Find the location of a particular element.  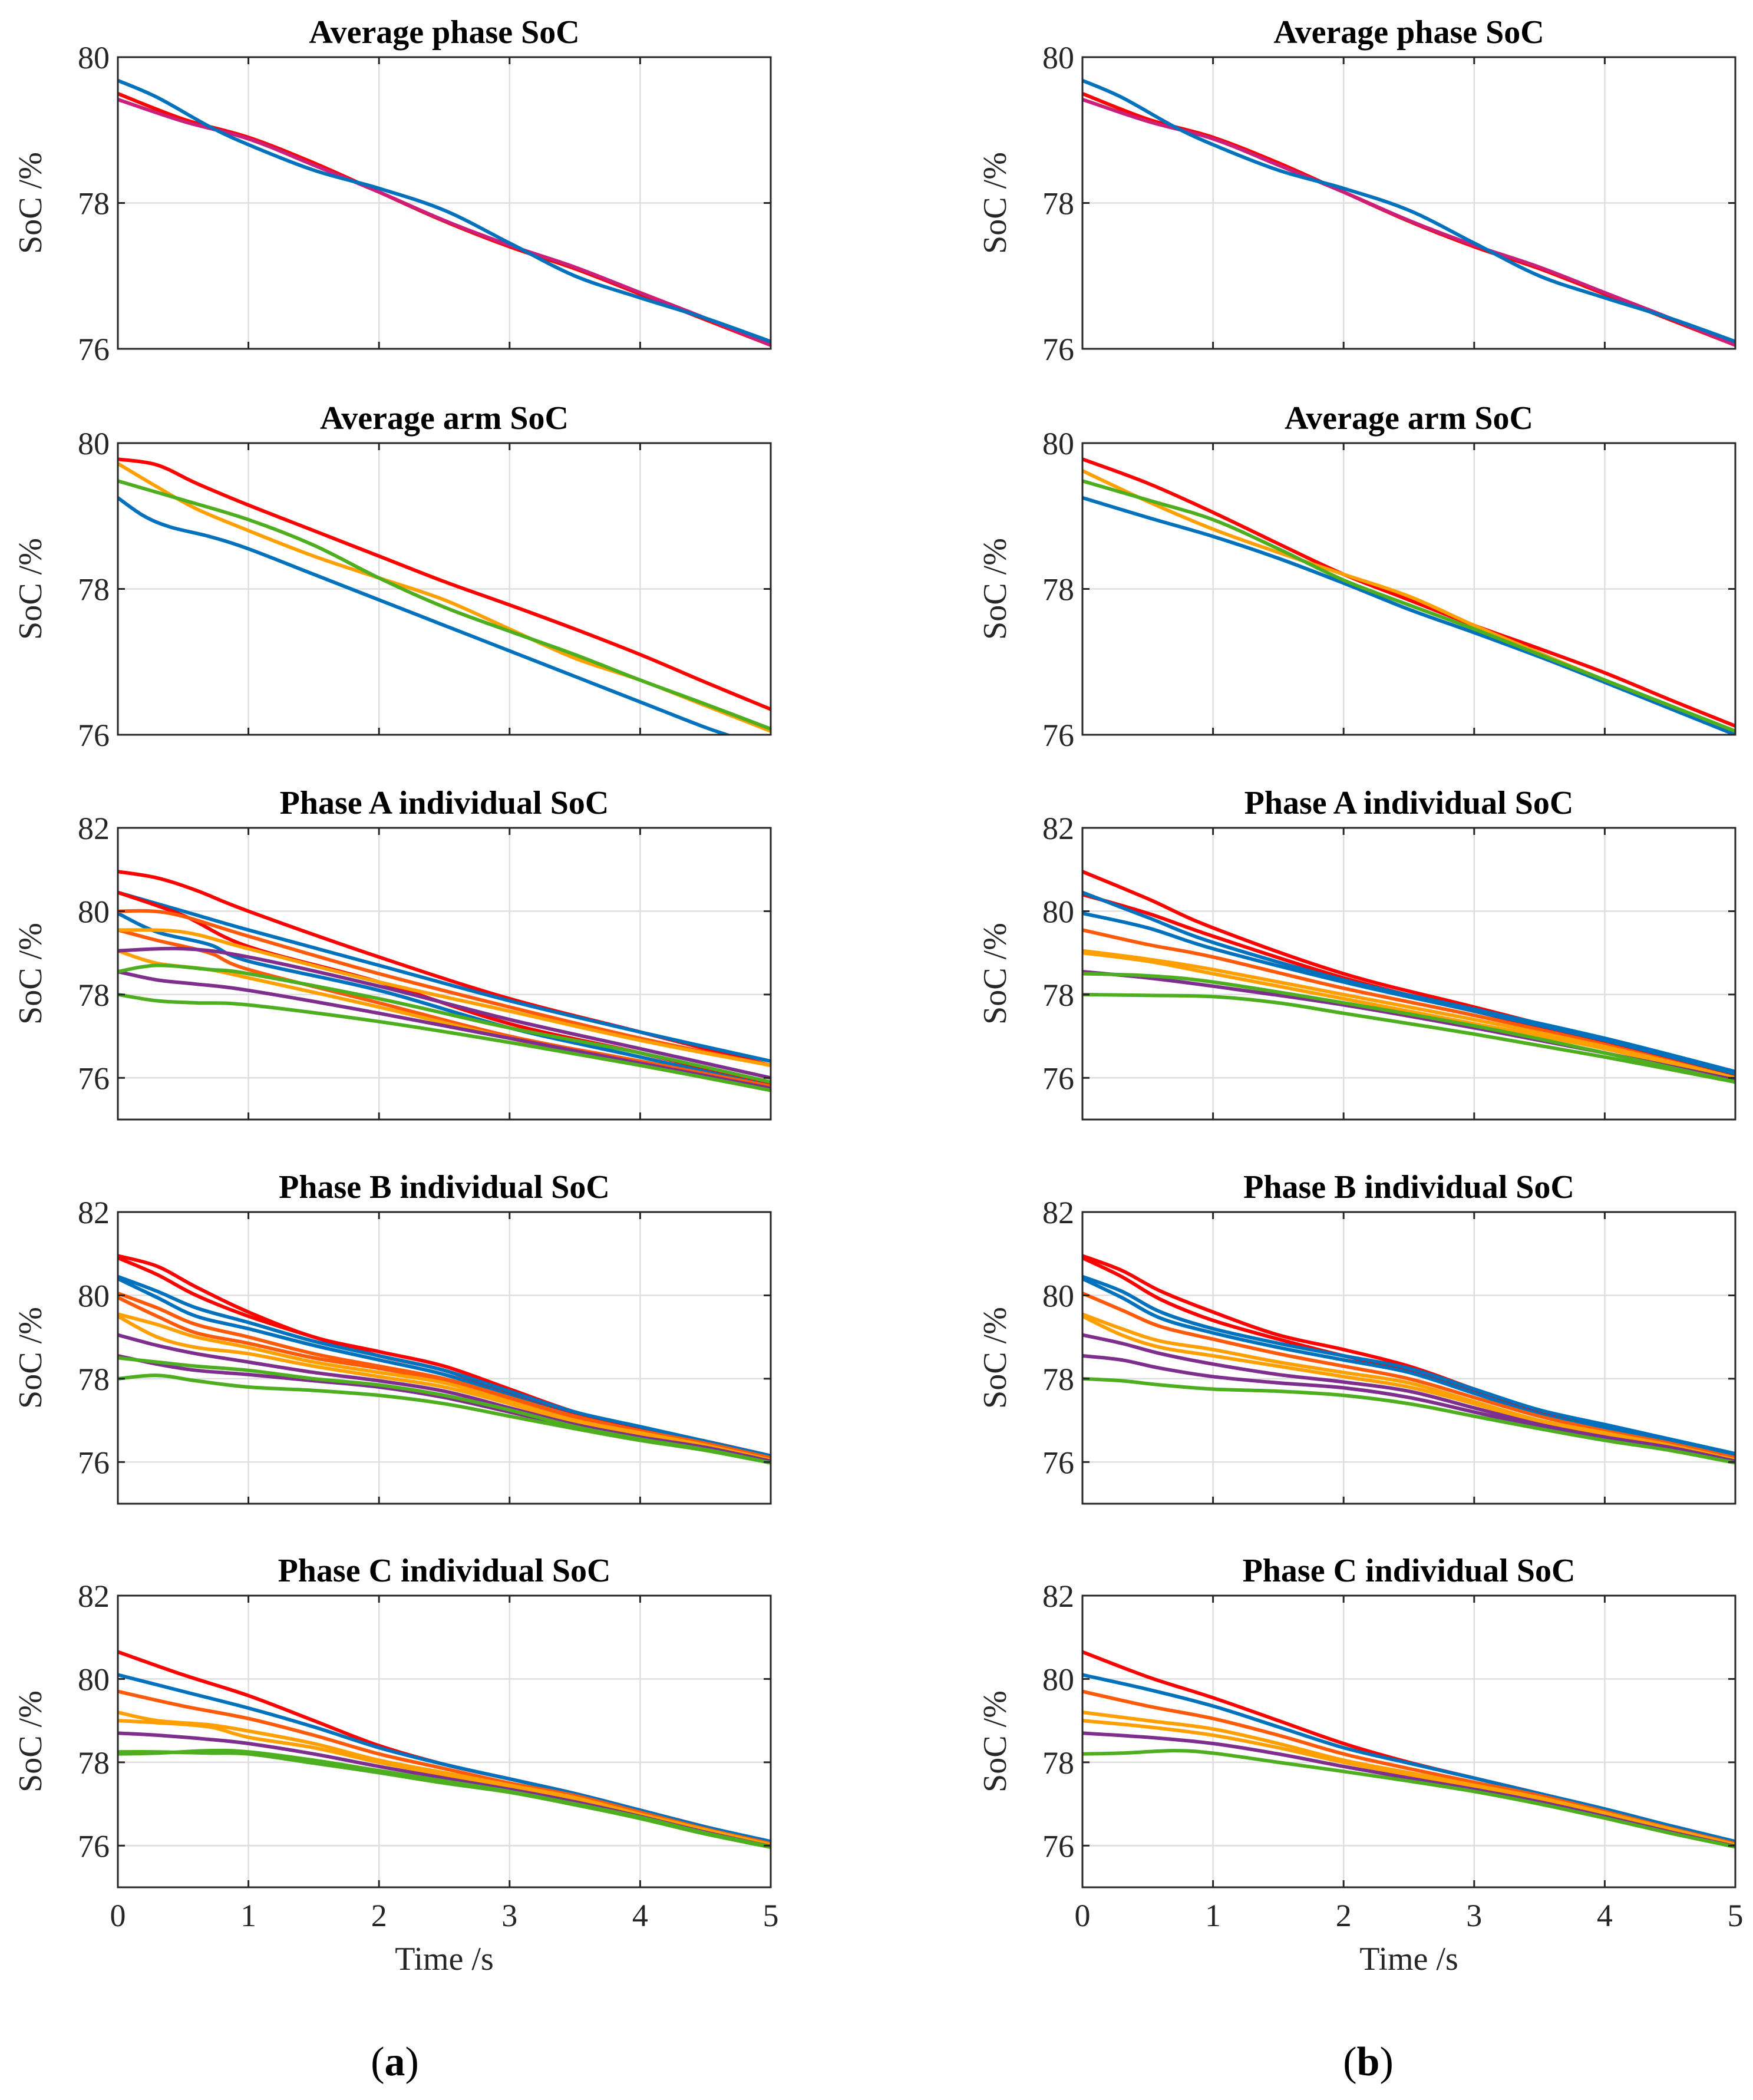

series-line-sm11 is located at coordinates (444, 1023).